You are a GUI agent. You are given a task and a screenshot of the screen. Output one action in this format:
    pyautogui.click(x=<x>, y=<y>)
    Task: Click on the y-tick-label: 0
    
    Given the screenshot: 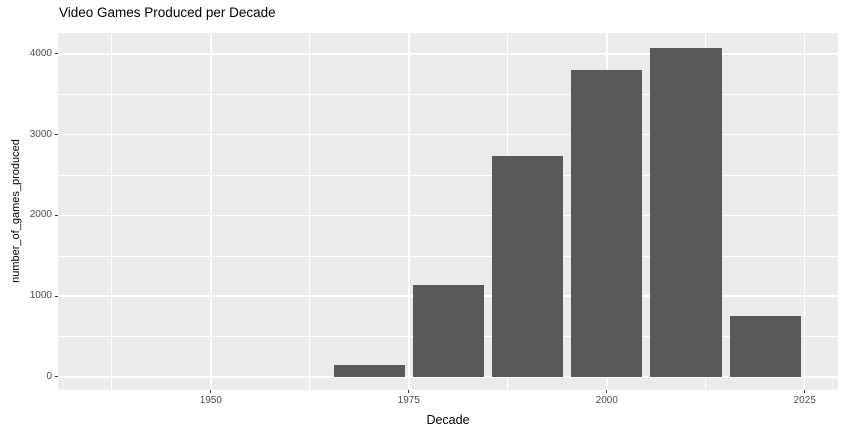 What is the action you would take?
    pyautogui.click(x=49, y=376)
    